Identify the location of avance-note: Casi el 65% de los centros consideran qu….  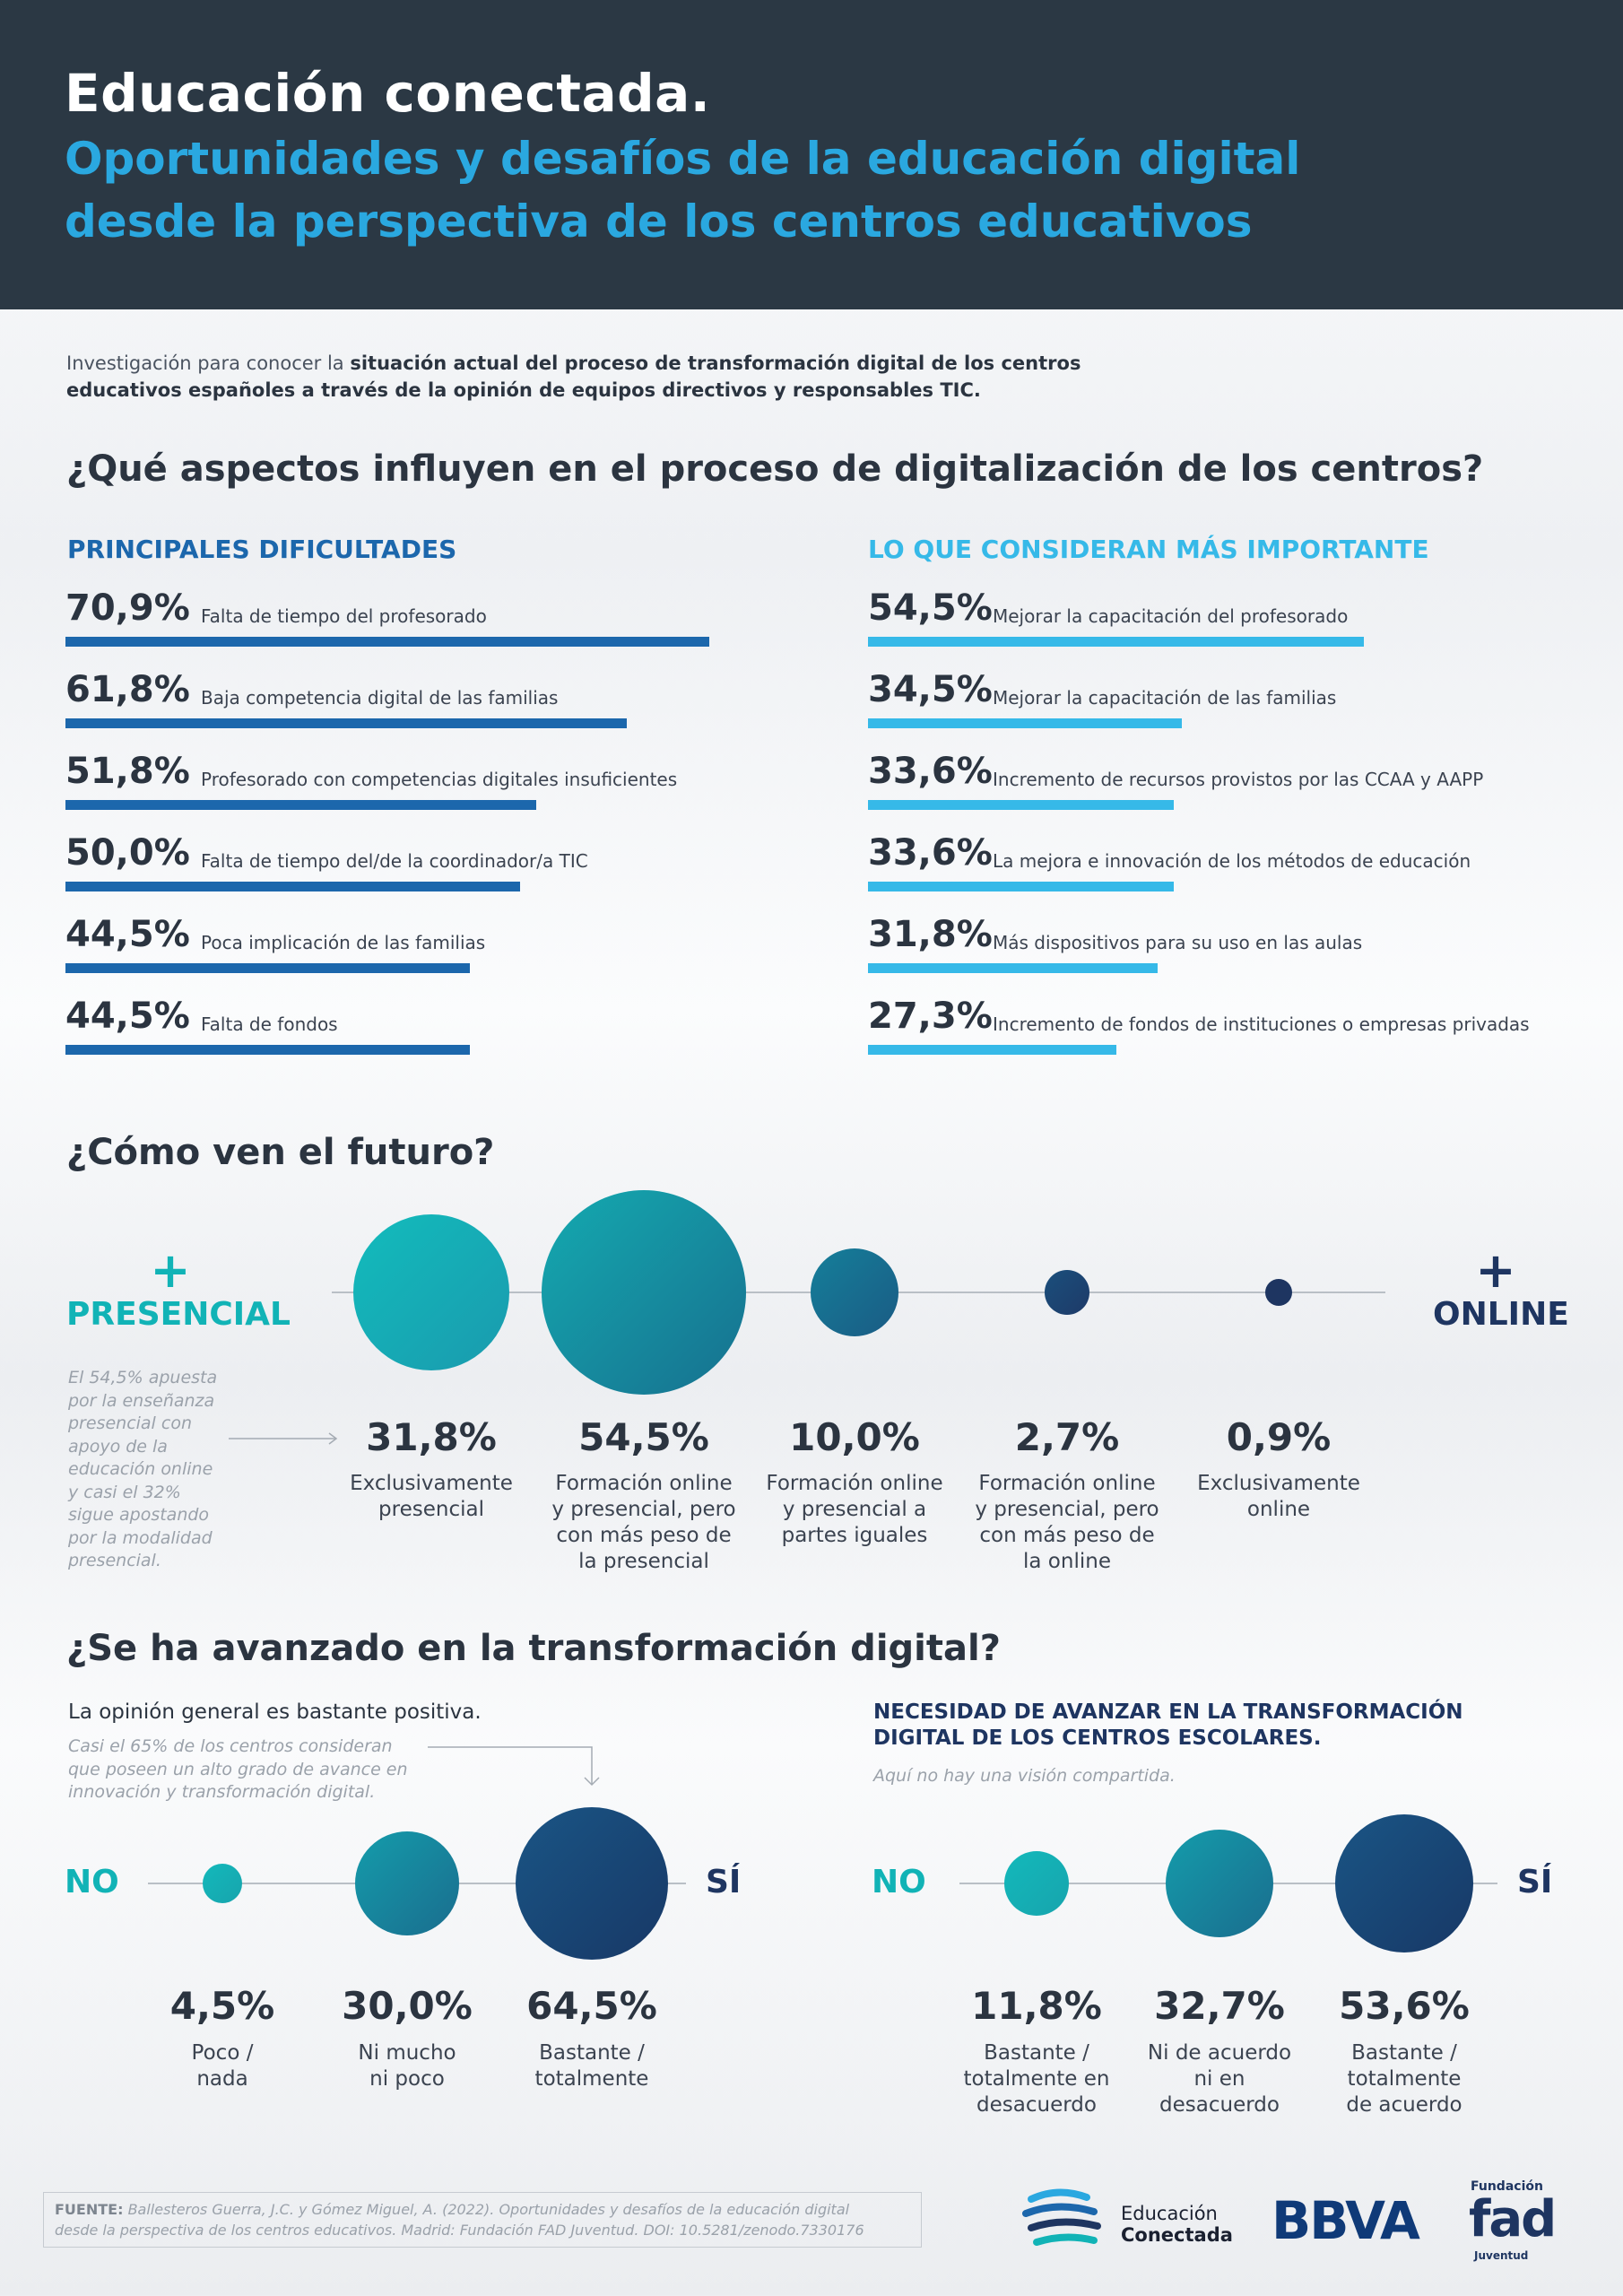
(238, 1769).